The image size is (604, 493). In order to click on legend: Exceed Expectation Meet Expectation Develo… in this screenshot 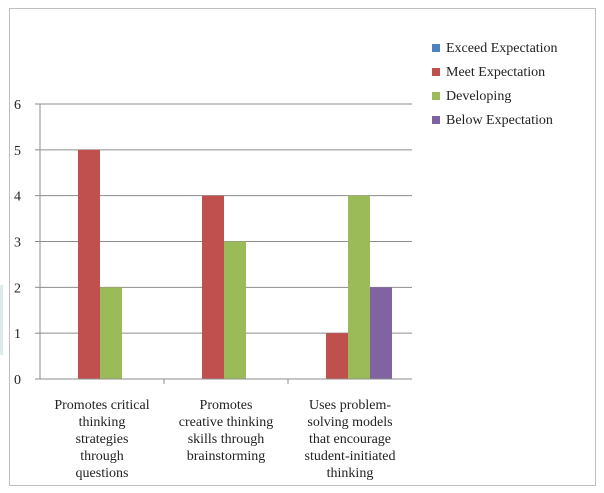, I will do `click(495, 84)`.